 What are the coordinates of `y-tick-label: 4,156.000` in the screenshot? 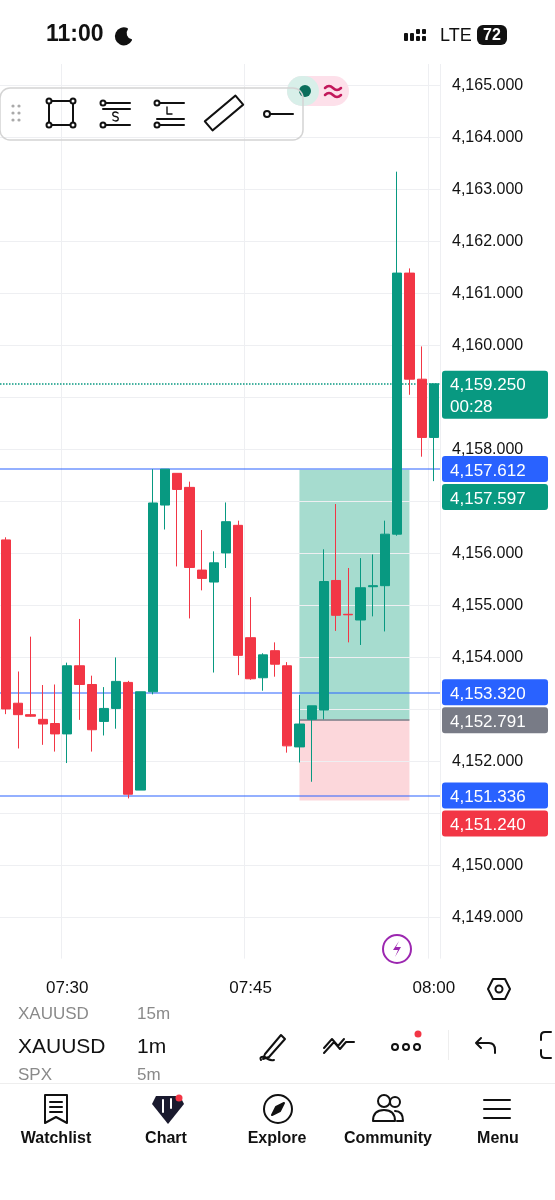 It's located at (488, 553).